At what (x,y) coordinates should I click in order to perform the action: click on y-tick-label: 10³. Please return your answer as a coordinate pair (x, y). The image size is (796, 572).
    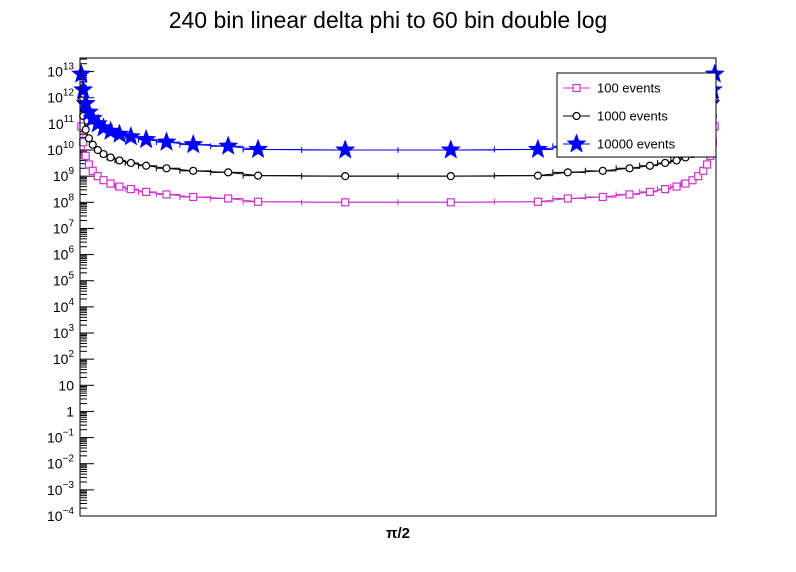
    Looking at the image, I should click on (64, 332).